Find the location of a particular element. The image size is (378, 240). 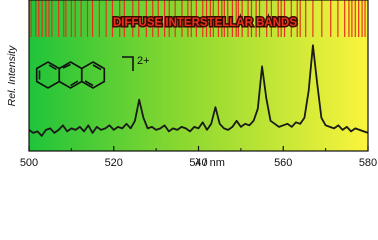

x-tick-label: 520 is located at coordinates (114, 163).